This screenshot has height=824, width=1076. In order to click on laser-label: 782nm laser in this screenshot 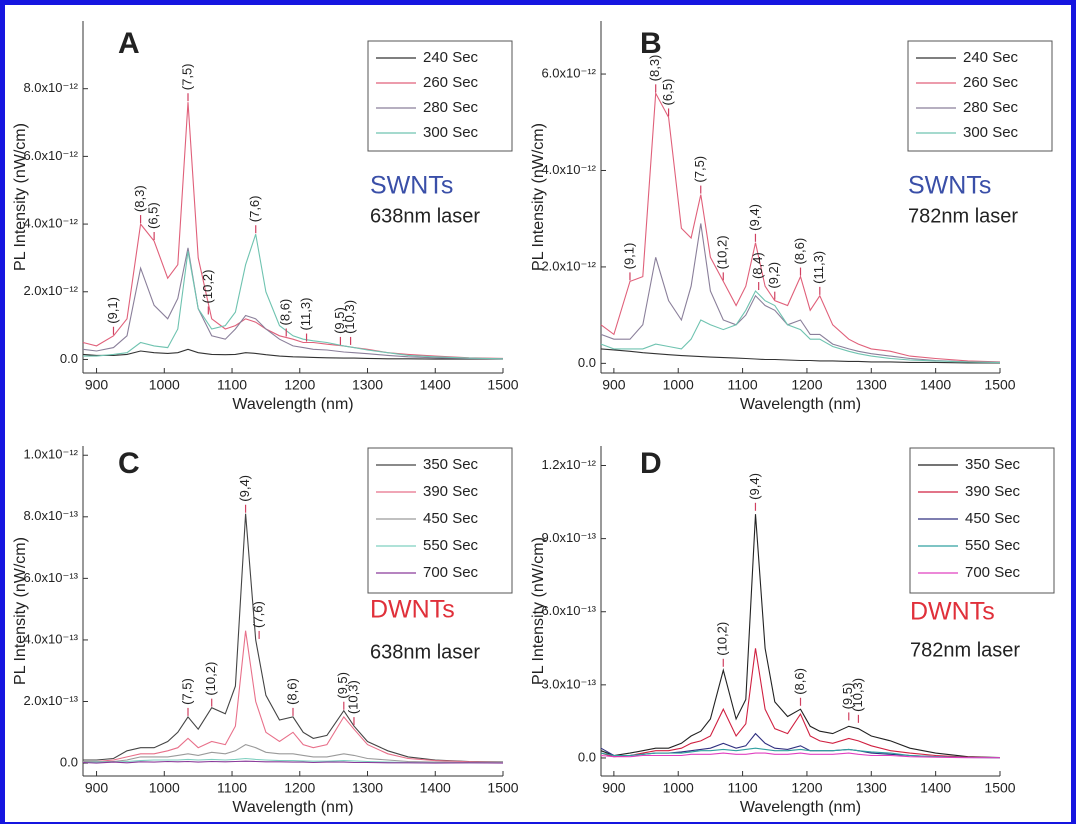, I will do `click(963, 216)`.